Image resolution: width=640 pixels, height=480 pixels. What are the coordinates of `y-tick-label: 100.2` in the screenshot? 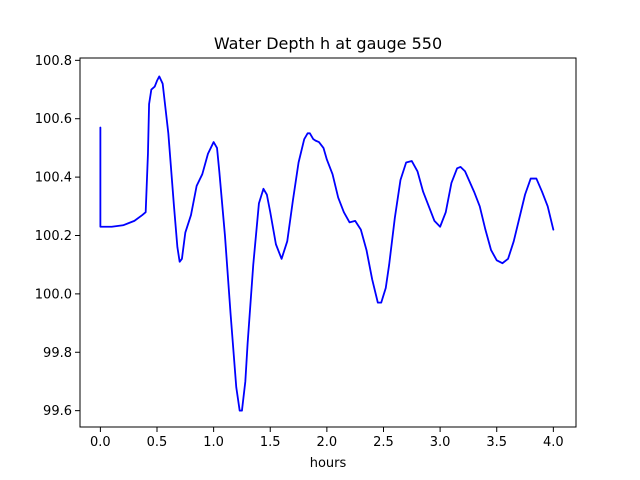 It's located at (53, 236).